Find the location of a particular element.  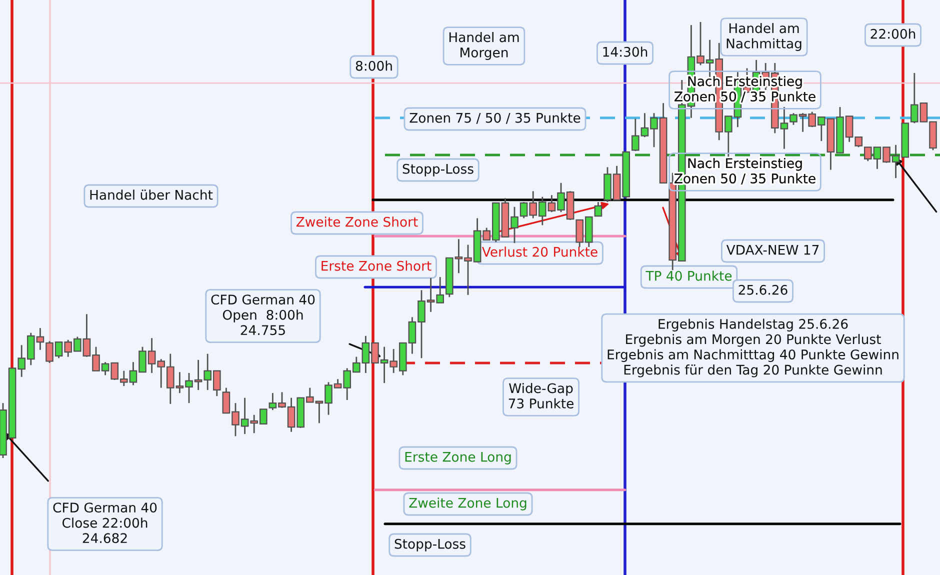

annotation: Handel am Morgen is located at coordinates (484, 46).